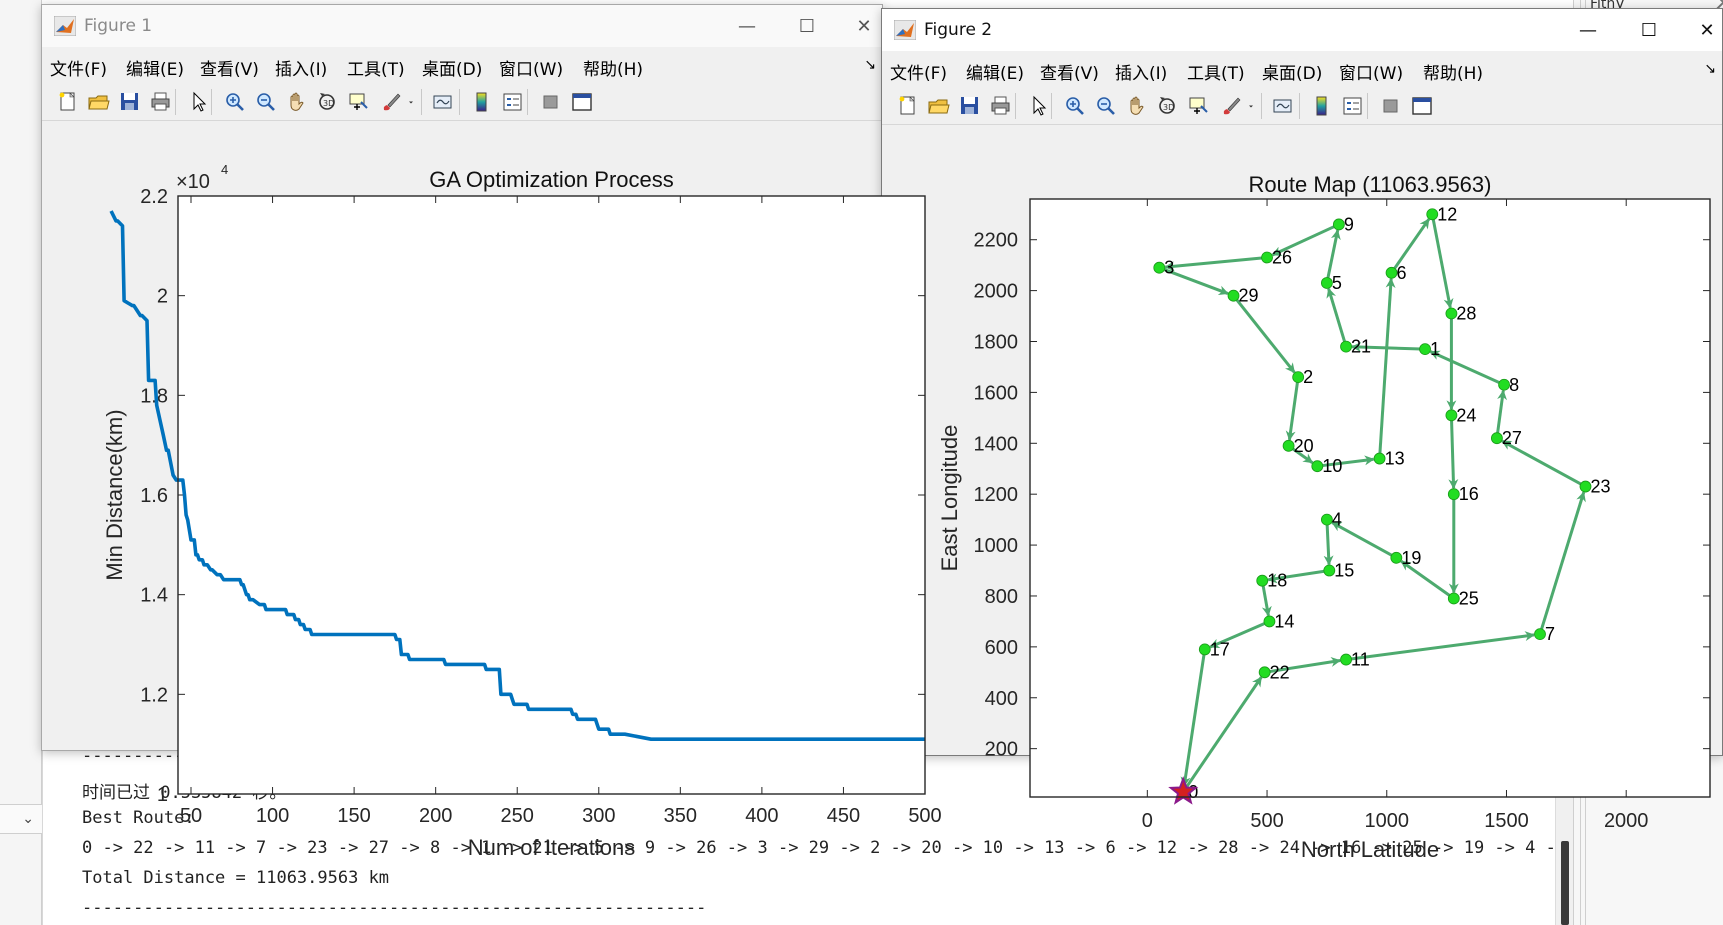 The height and width of the screenshot is (925, 1723). Describe the element at coordinates (761, 816) in the screenshot. I see `x-tick-label: 400` at that location.